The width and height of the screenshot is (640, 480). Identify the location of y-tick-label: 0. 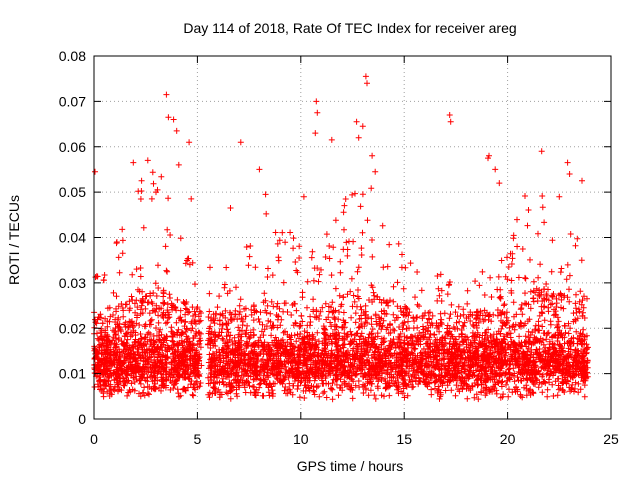
(82, 419).